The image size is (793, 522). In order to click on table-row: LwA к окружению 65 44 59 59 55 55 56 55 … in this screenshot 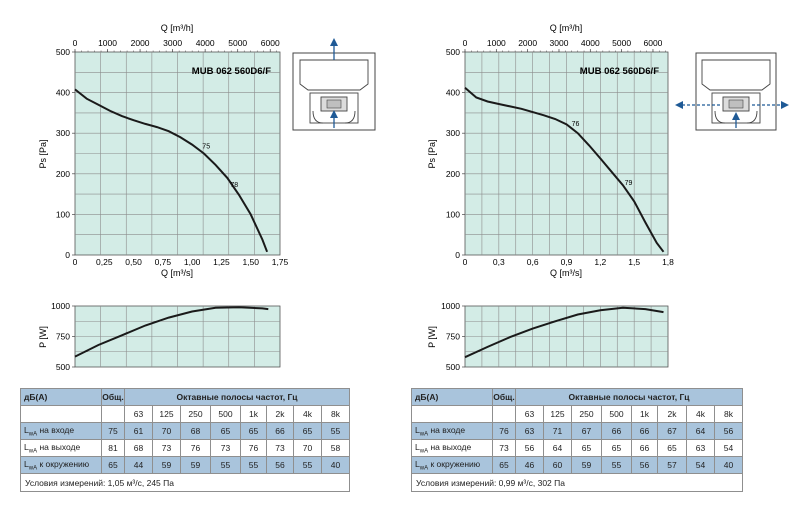, I will do `click(185, 465)`.